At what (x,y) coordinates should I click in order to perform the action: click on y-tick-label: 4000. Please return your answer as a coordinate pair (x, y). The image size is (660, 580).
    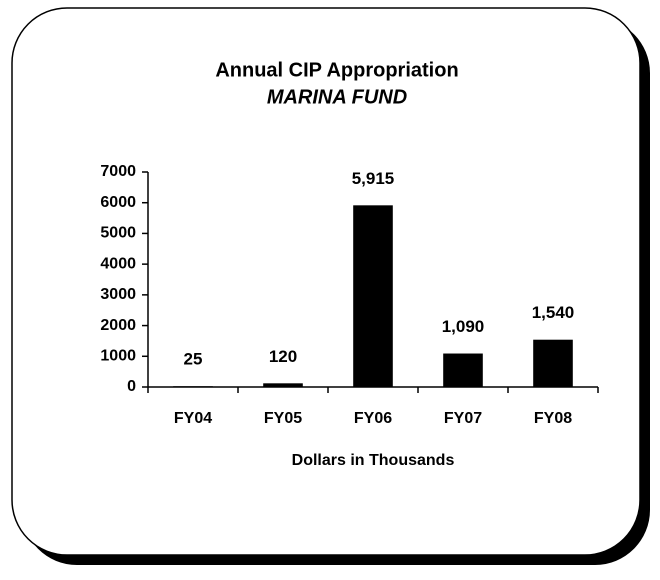
    Looking at the image, I should click on (118, 263).